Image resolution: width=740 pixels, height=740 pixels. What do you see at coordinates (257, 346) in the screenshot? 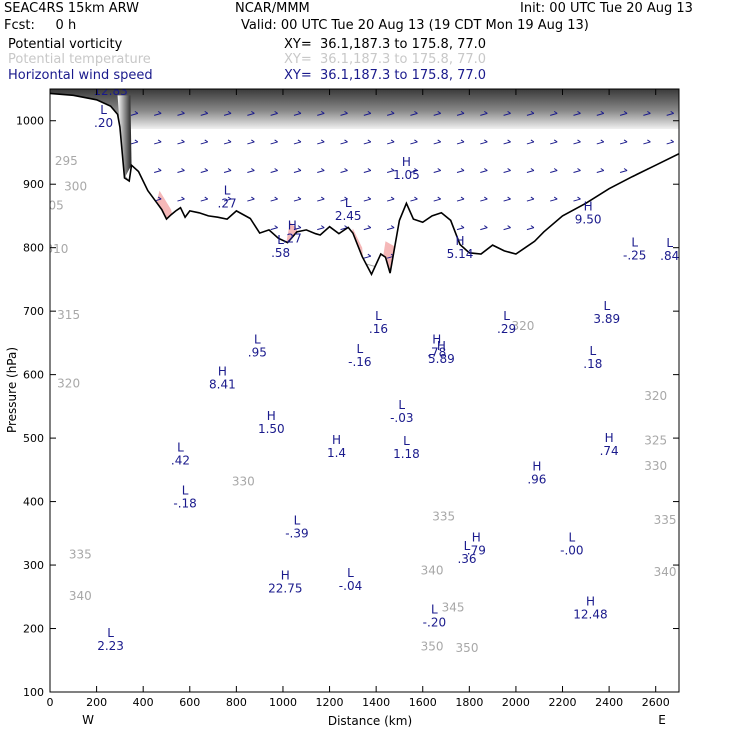
I see `pv-extremum: L.95` at bounding box center [257, 346].